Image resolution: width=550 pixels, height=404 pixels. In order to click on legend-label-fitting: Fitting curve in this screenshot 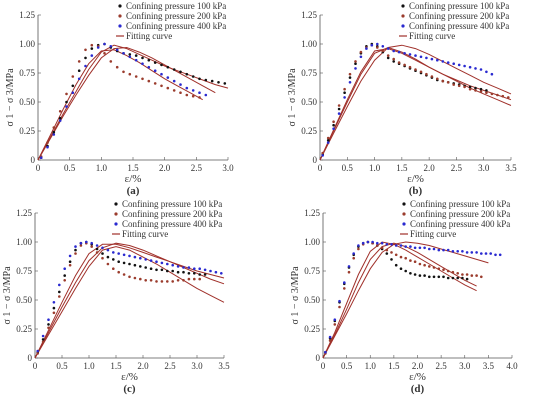, I will do `click(432, 36)`.